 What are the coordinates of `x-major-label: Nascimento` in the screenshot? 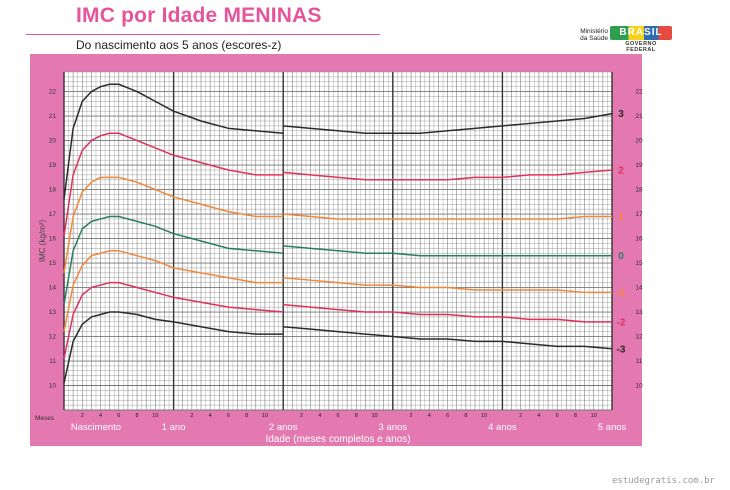 It's located at (96, 427).